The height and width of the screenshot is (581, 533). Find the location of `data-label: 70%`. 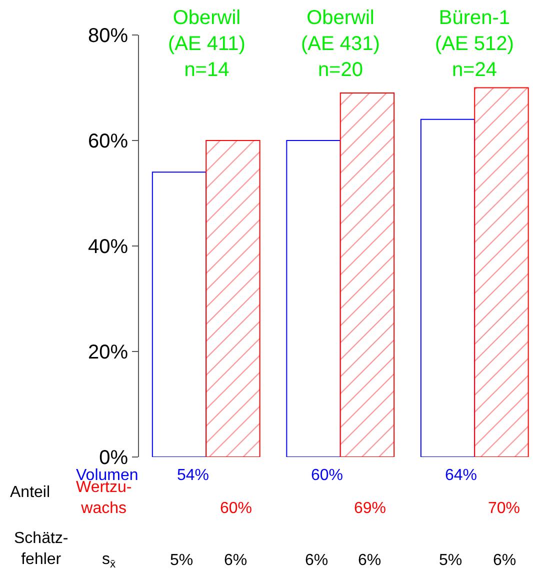

data-label: 70% is located at coordinates (504, 508).